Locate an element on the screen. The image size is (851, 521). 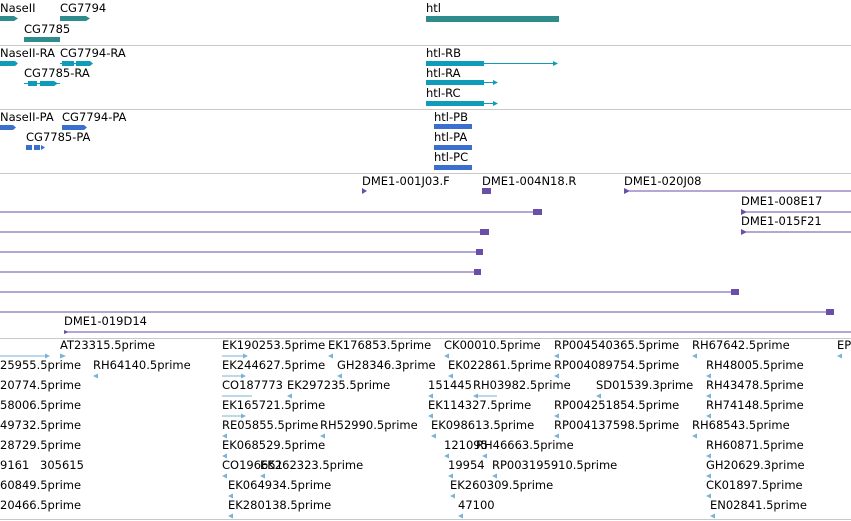
protein-glyph-naseii-pa is located at coordinates (8, 127).